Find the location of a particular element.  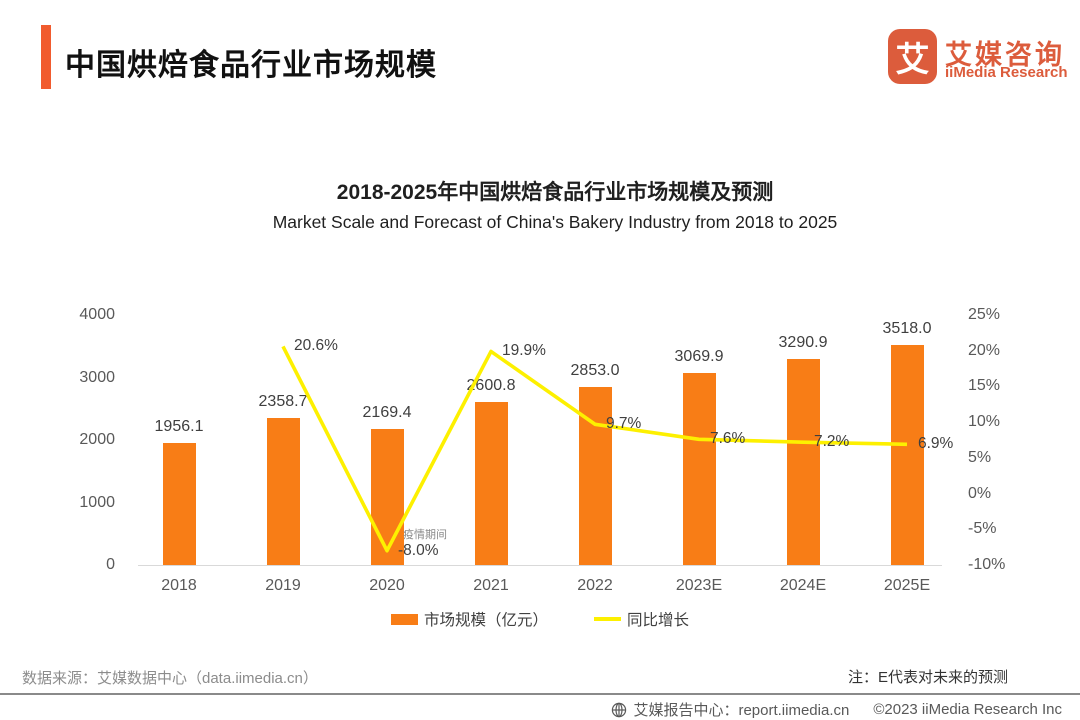

bar-2023E is located at coordinates (699, 469).